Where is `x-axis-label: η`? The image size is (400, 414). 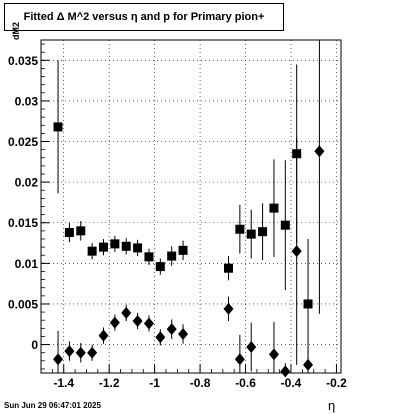
x-axis-label: η is located at coordinates (332, 405).